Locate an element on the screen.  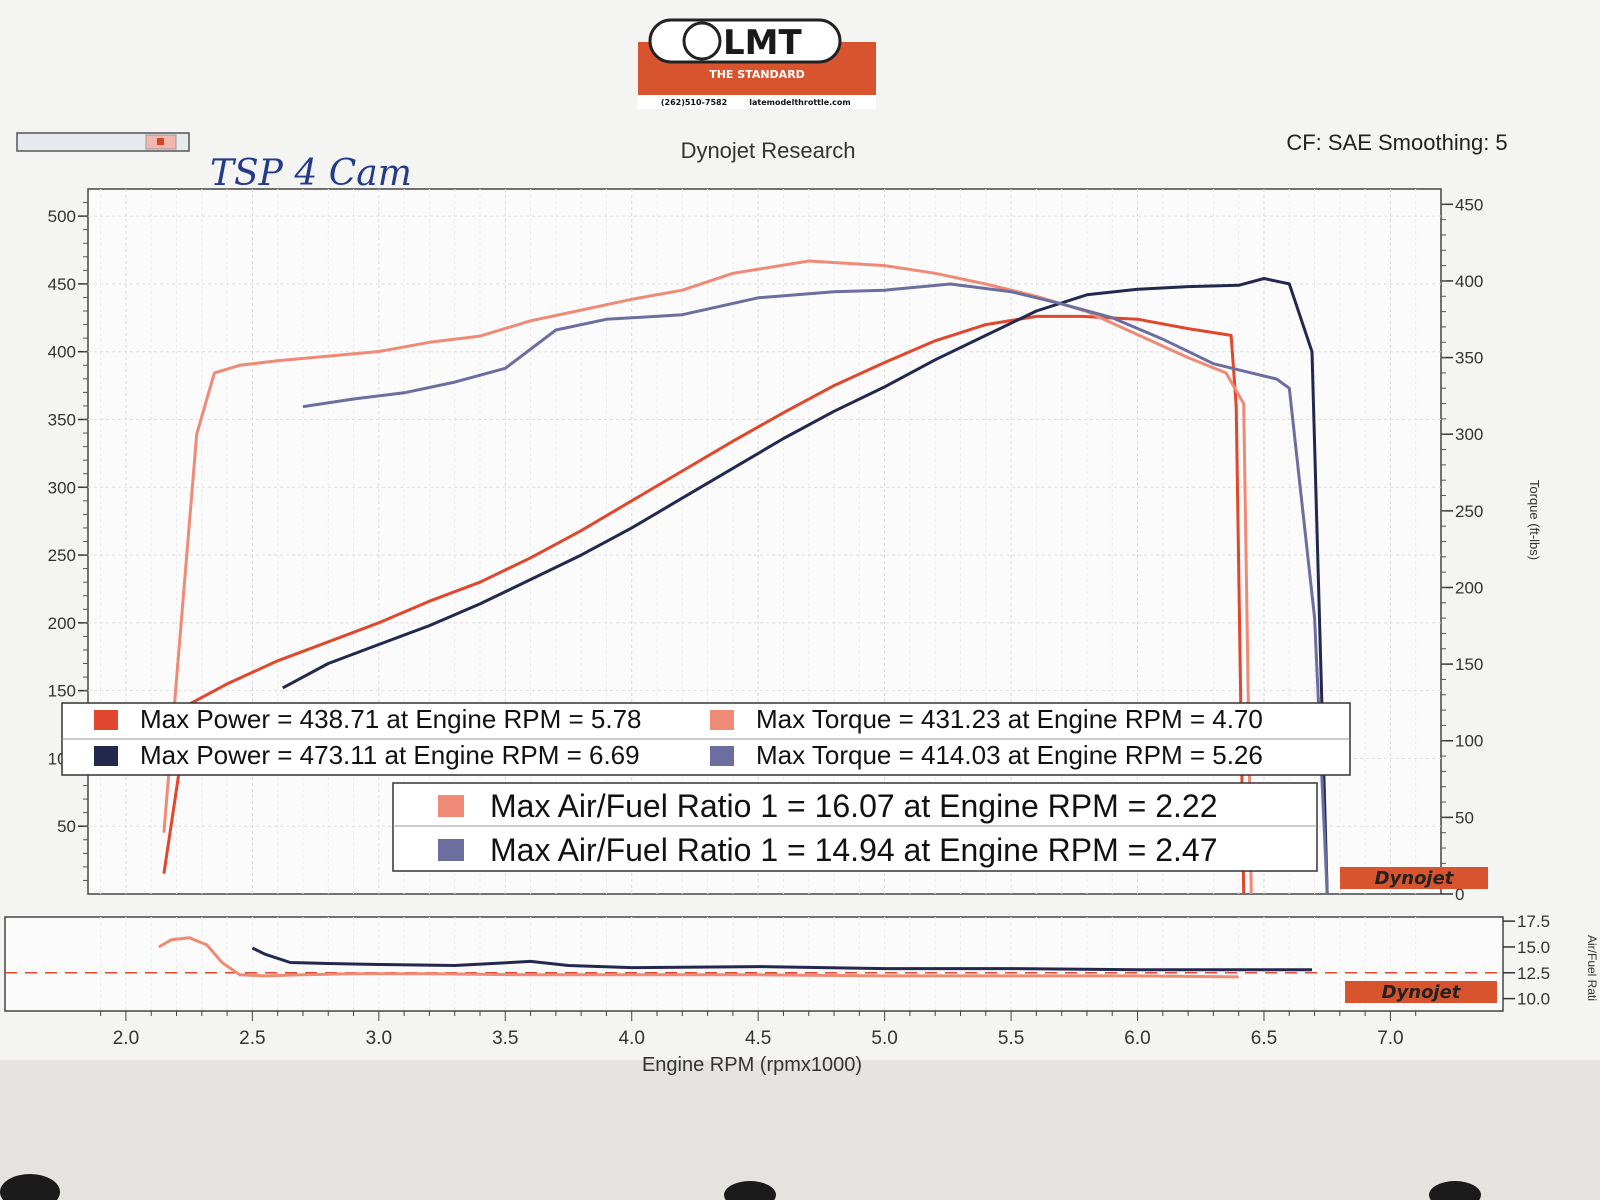
afr-axis-label: Air/Fuel Rati is located at coordinates (1592, 968).